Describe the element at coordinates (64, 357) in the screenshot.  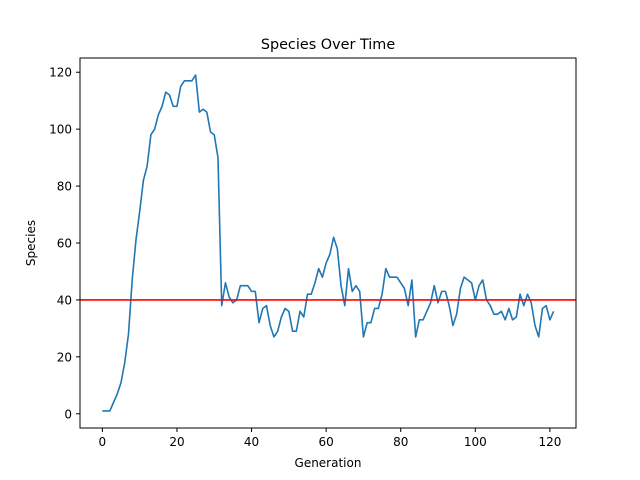
I see `y-tick-label: 20` at that location.